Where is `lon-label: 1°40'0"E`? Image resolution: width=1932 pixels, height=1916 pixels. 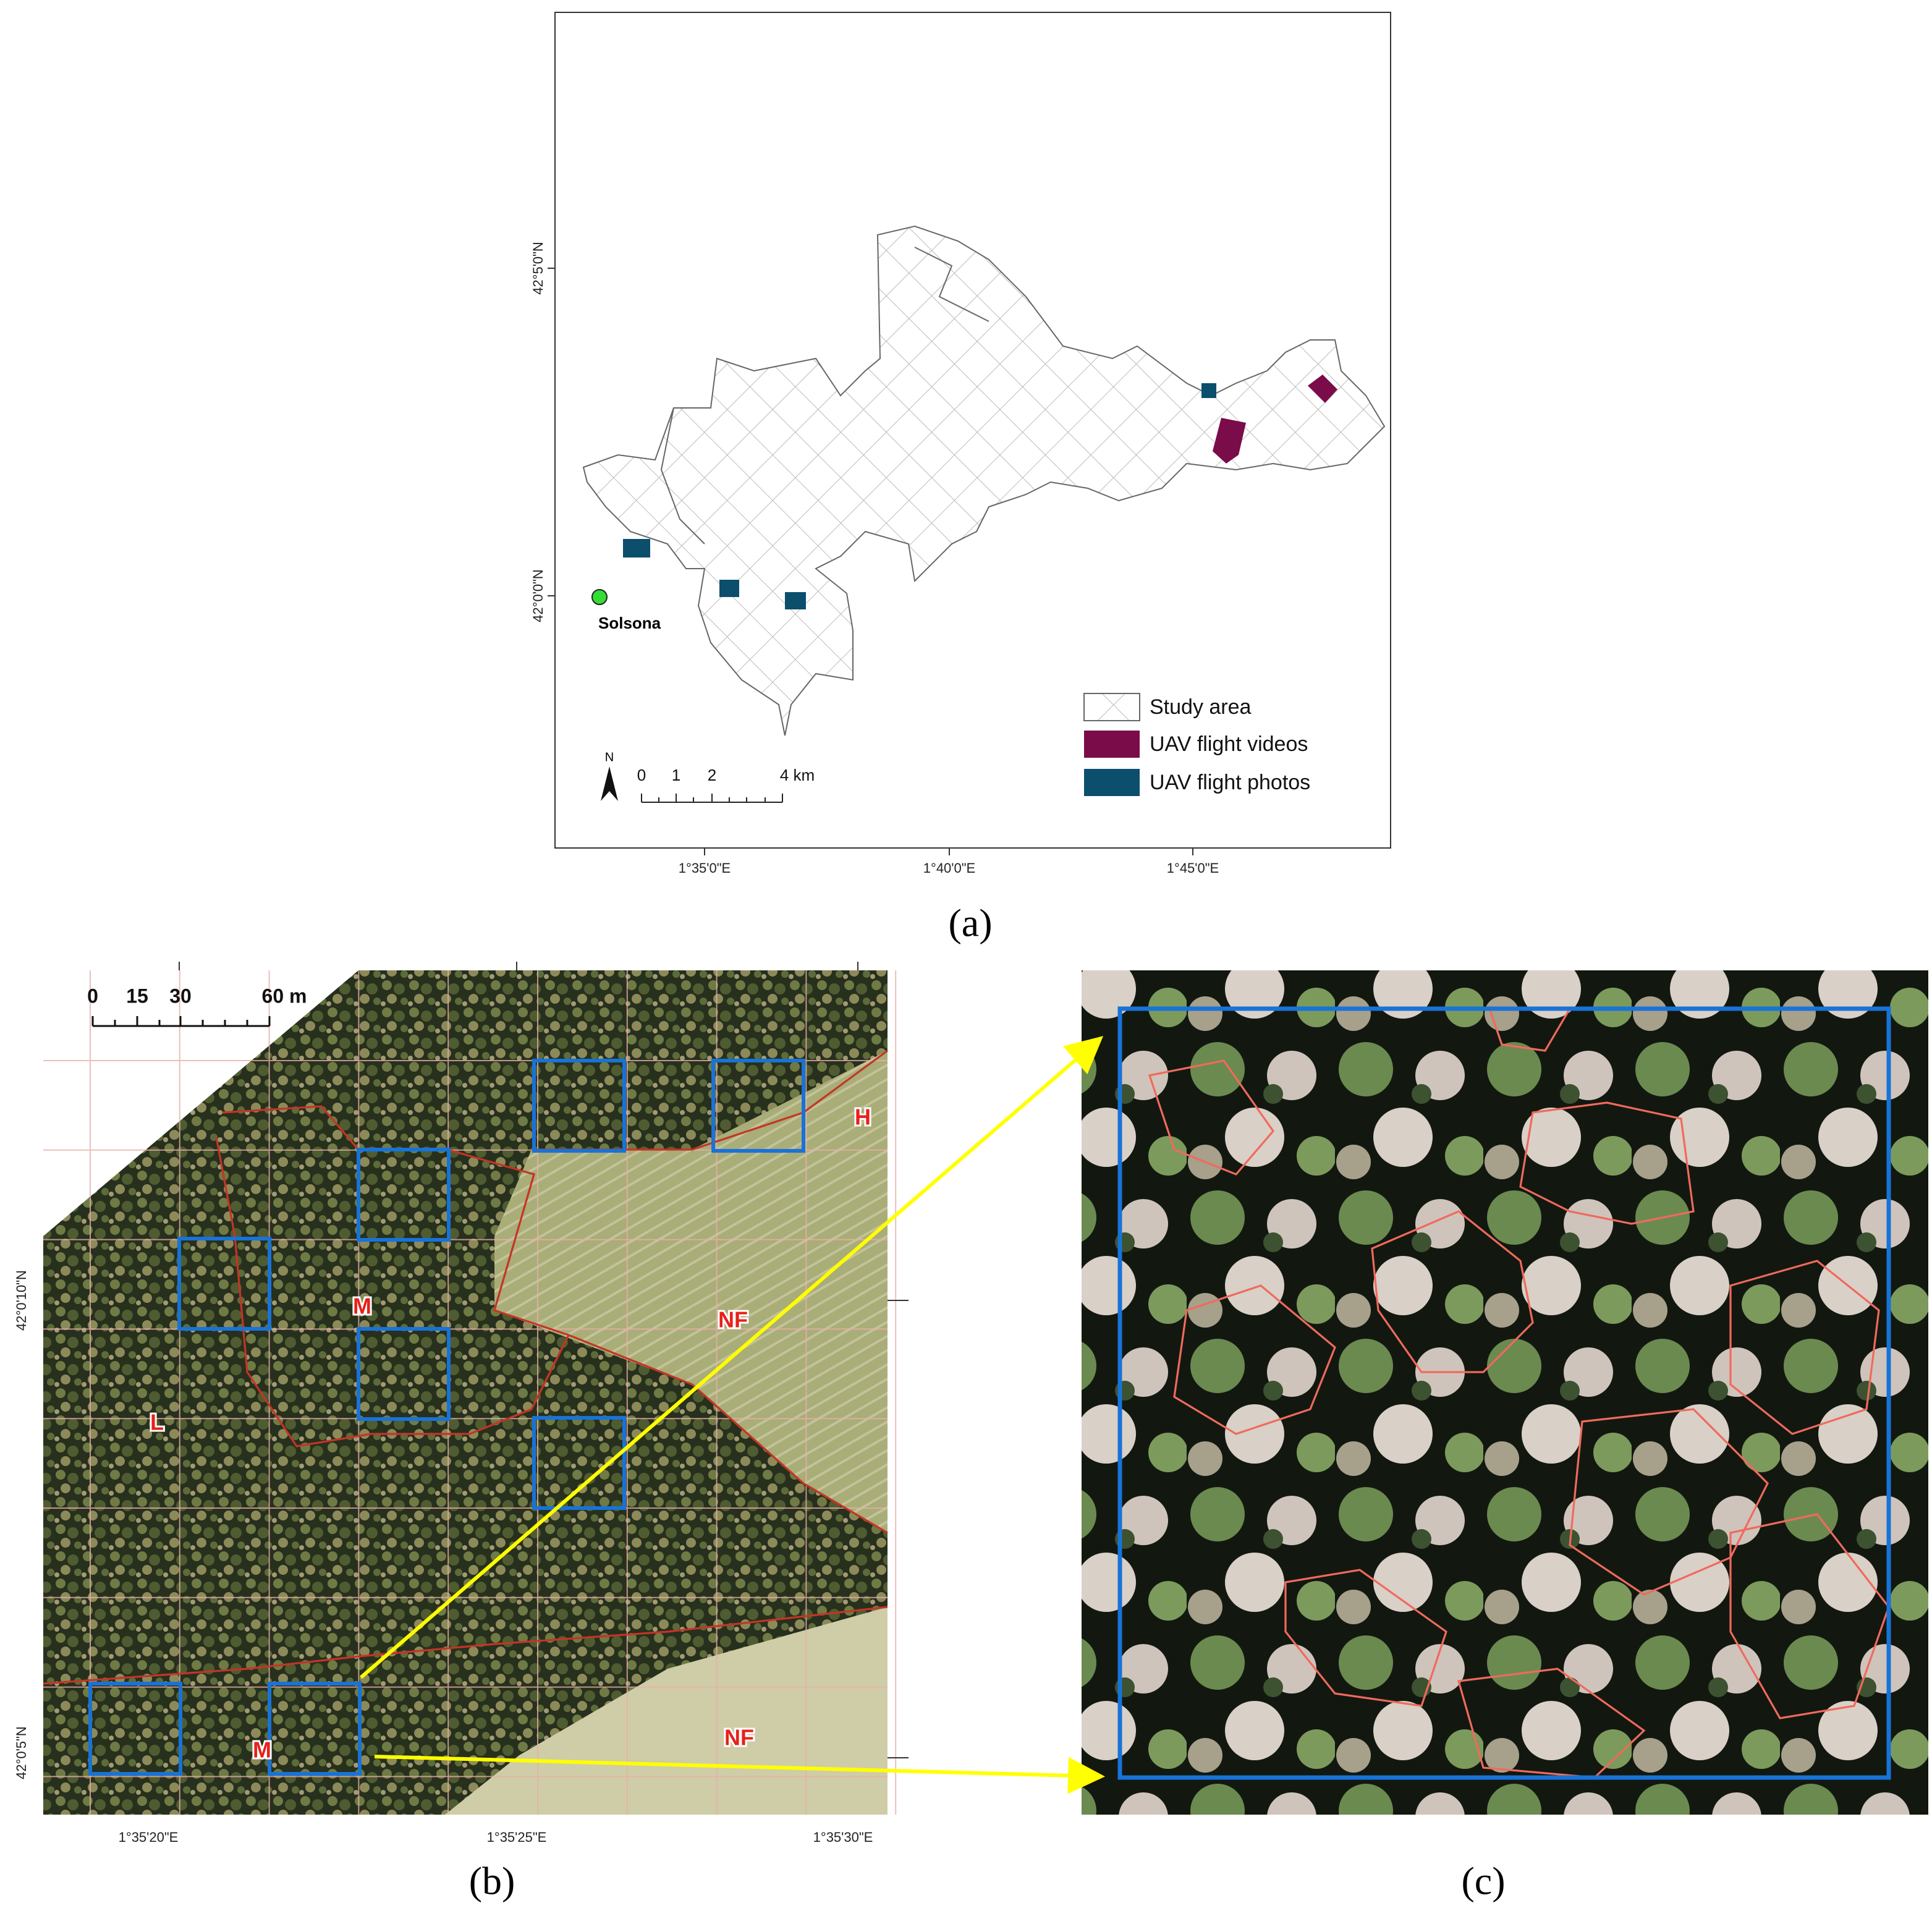 lon-label: 1°40'0"E is located at coordinates (949, 868).